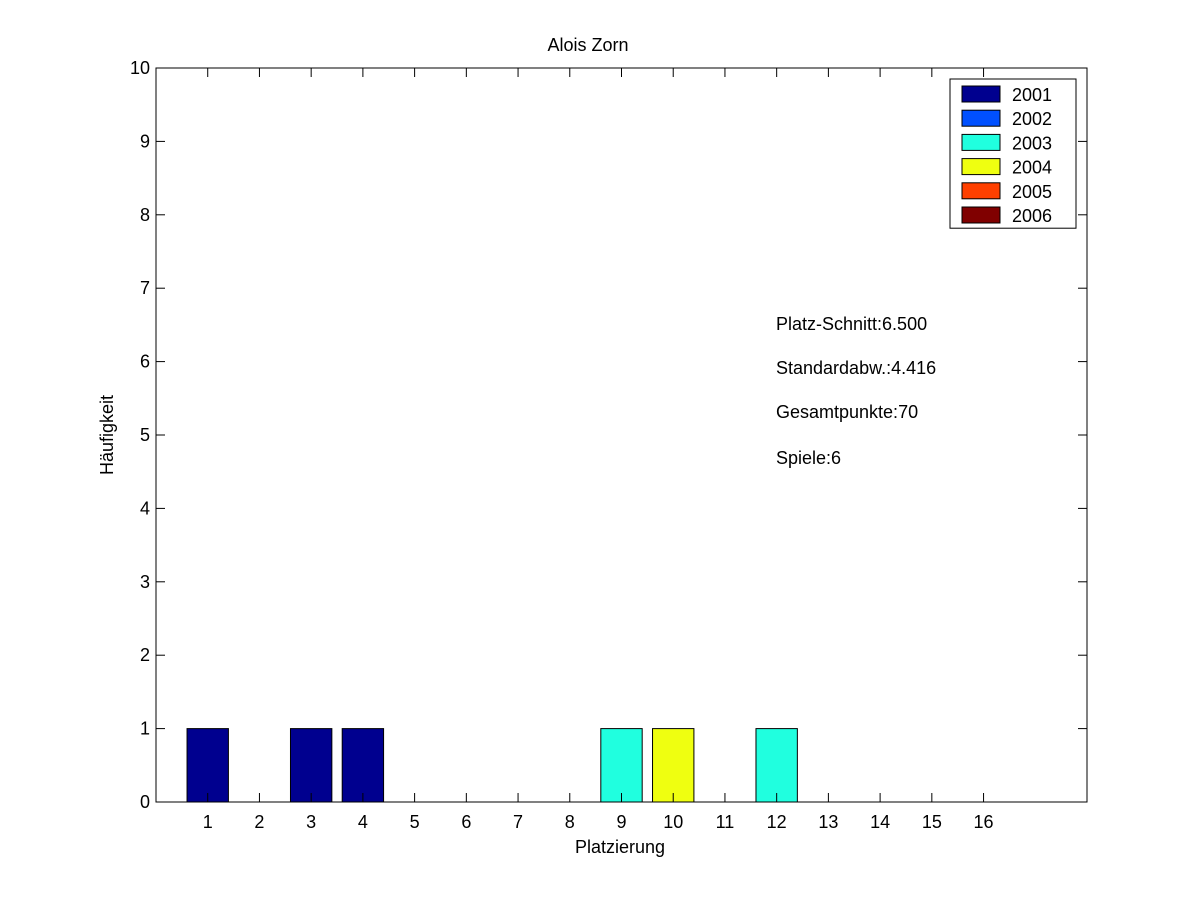 The width and height of the screenshot is (1201, 901). I want to click on legend-swatch-2005, so click(981, 191).